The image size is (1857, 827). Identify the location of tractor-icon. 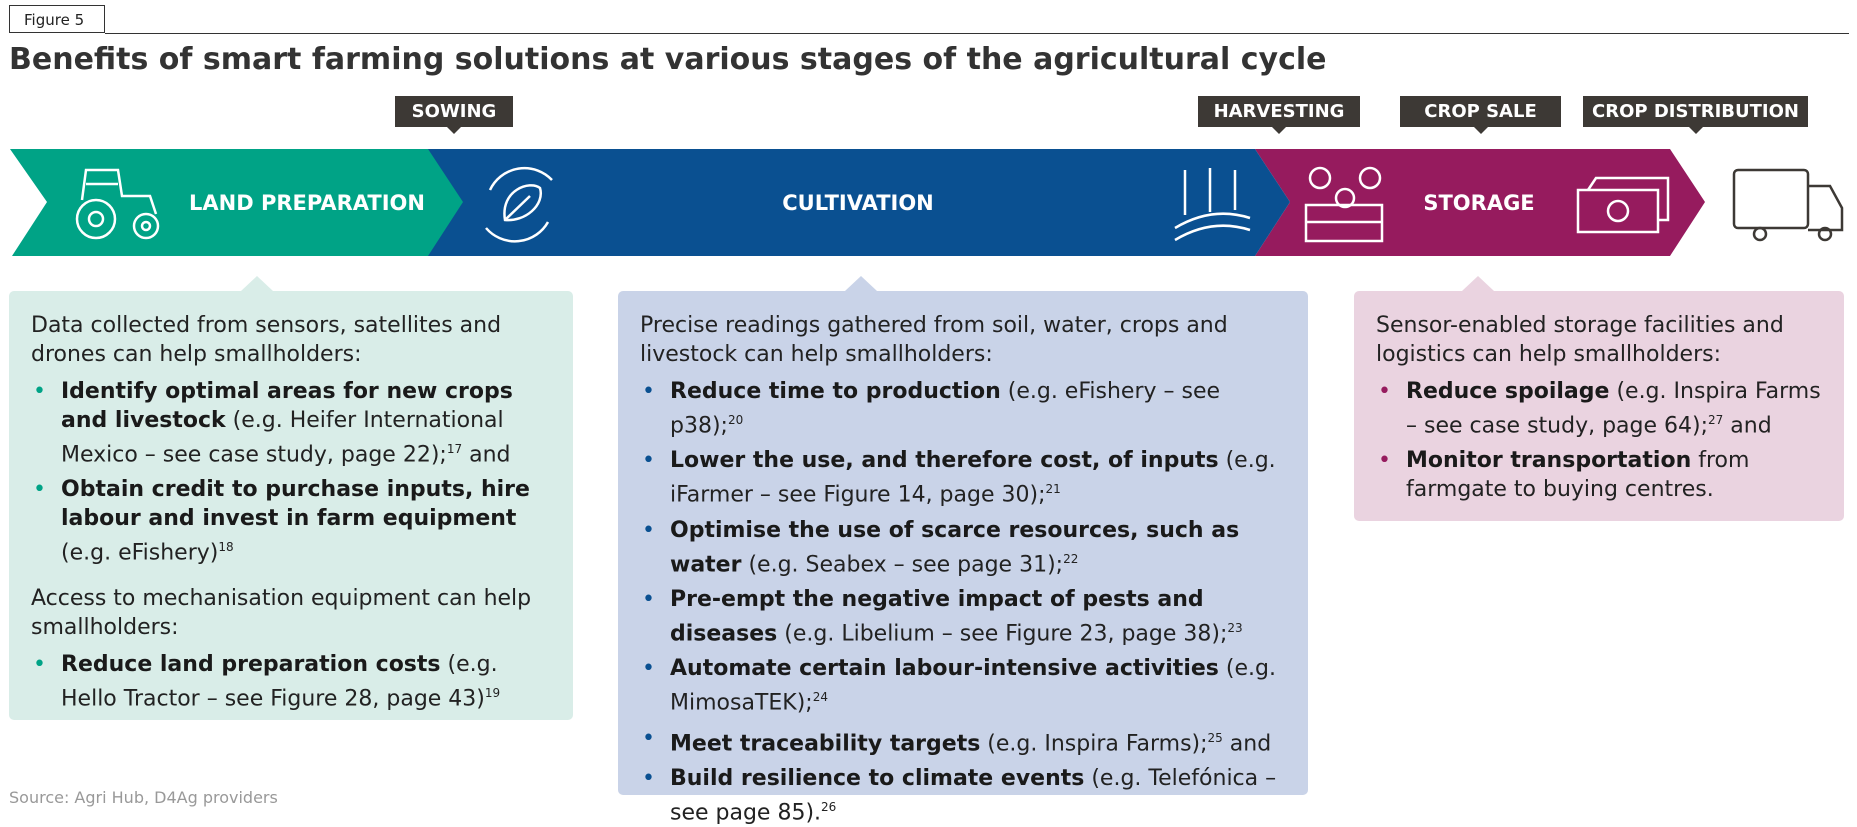
(117, 204).